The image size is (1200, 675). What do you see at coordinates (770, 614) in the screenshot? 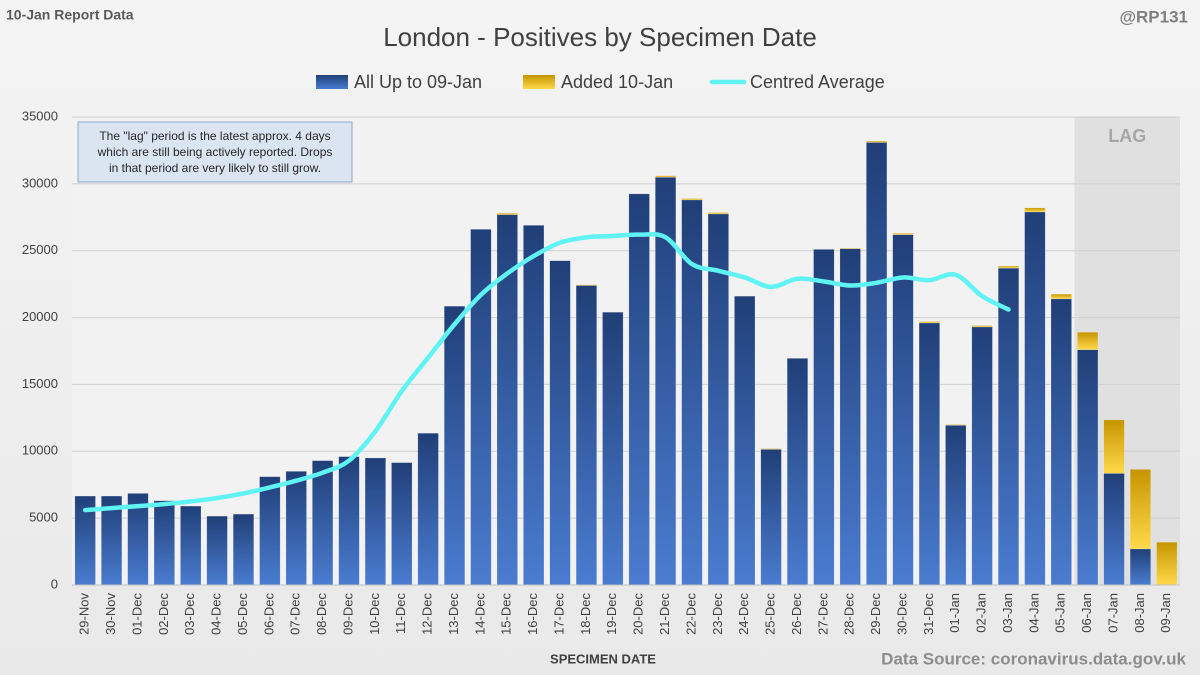
I see `x-tick-label: 25-Dec` at bounding box center [770, 614].